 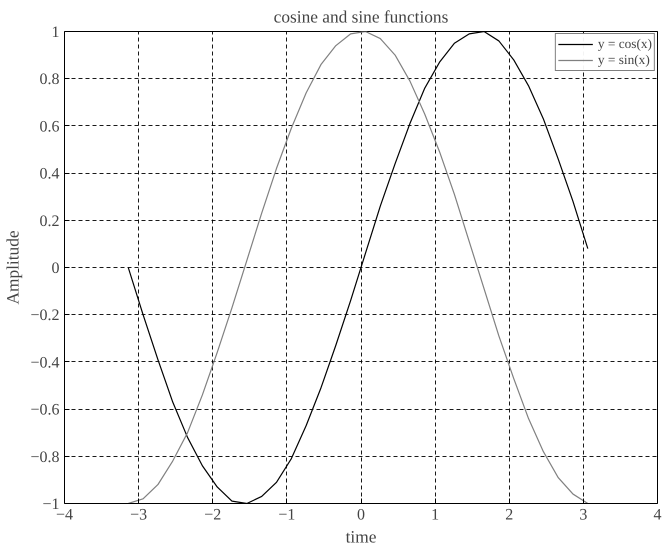 What do you see at coordinates (50, 79) in the screenshot?
I see `y-tick-label: 0.8` at bounding box center [50, 79].